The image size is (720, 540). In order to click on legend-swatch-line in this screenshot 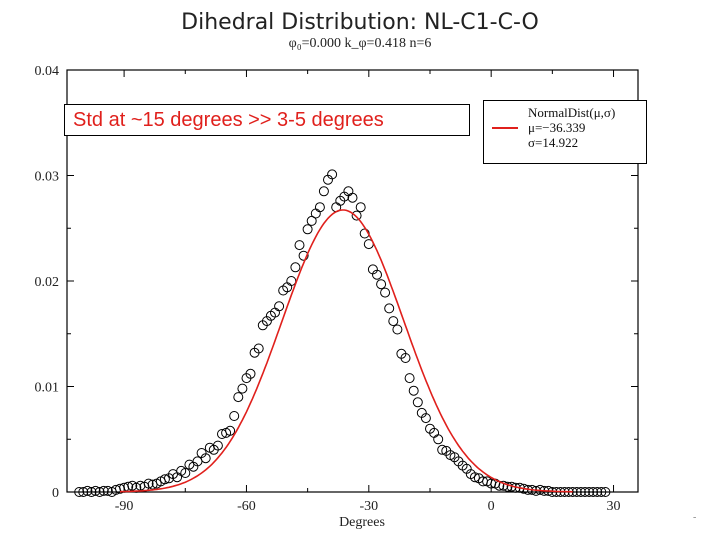, I will do `click(505, 128)`.